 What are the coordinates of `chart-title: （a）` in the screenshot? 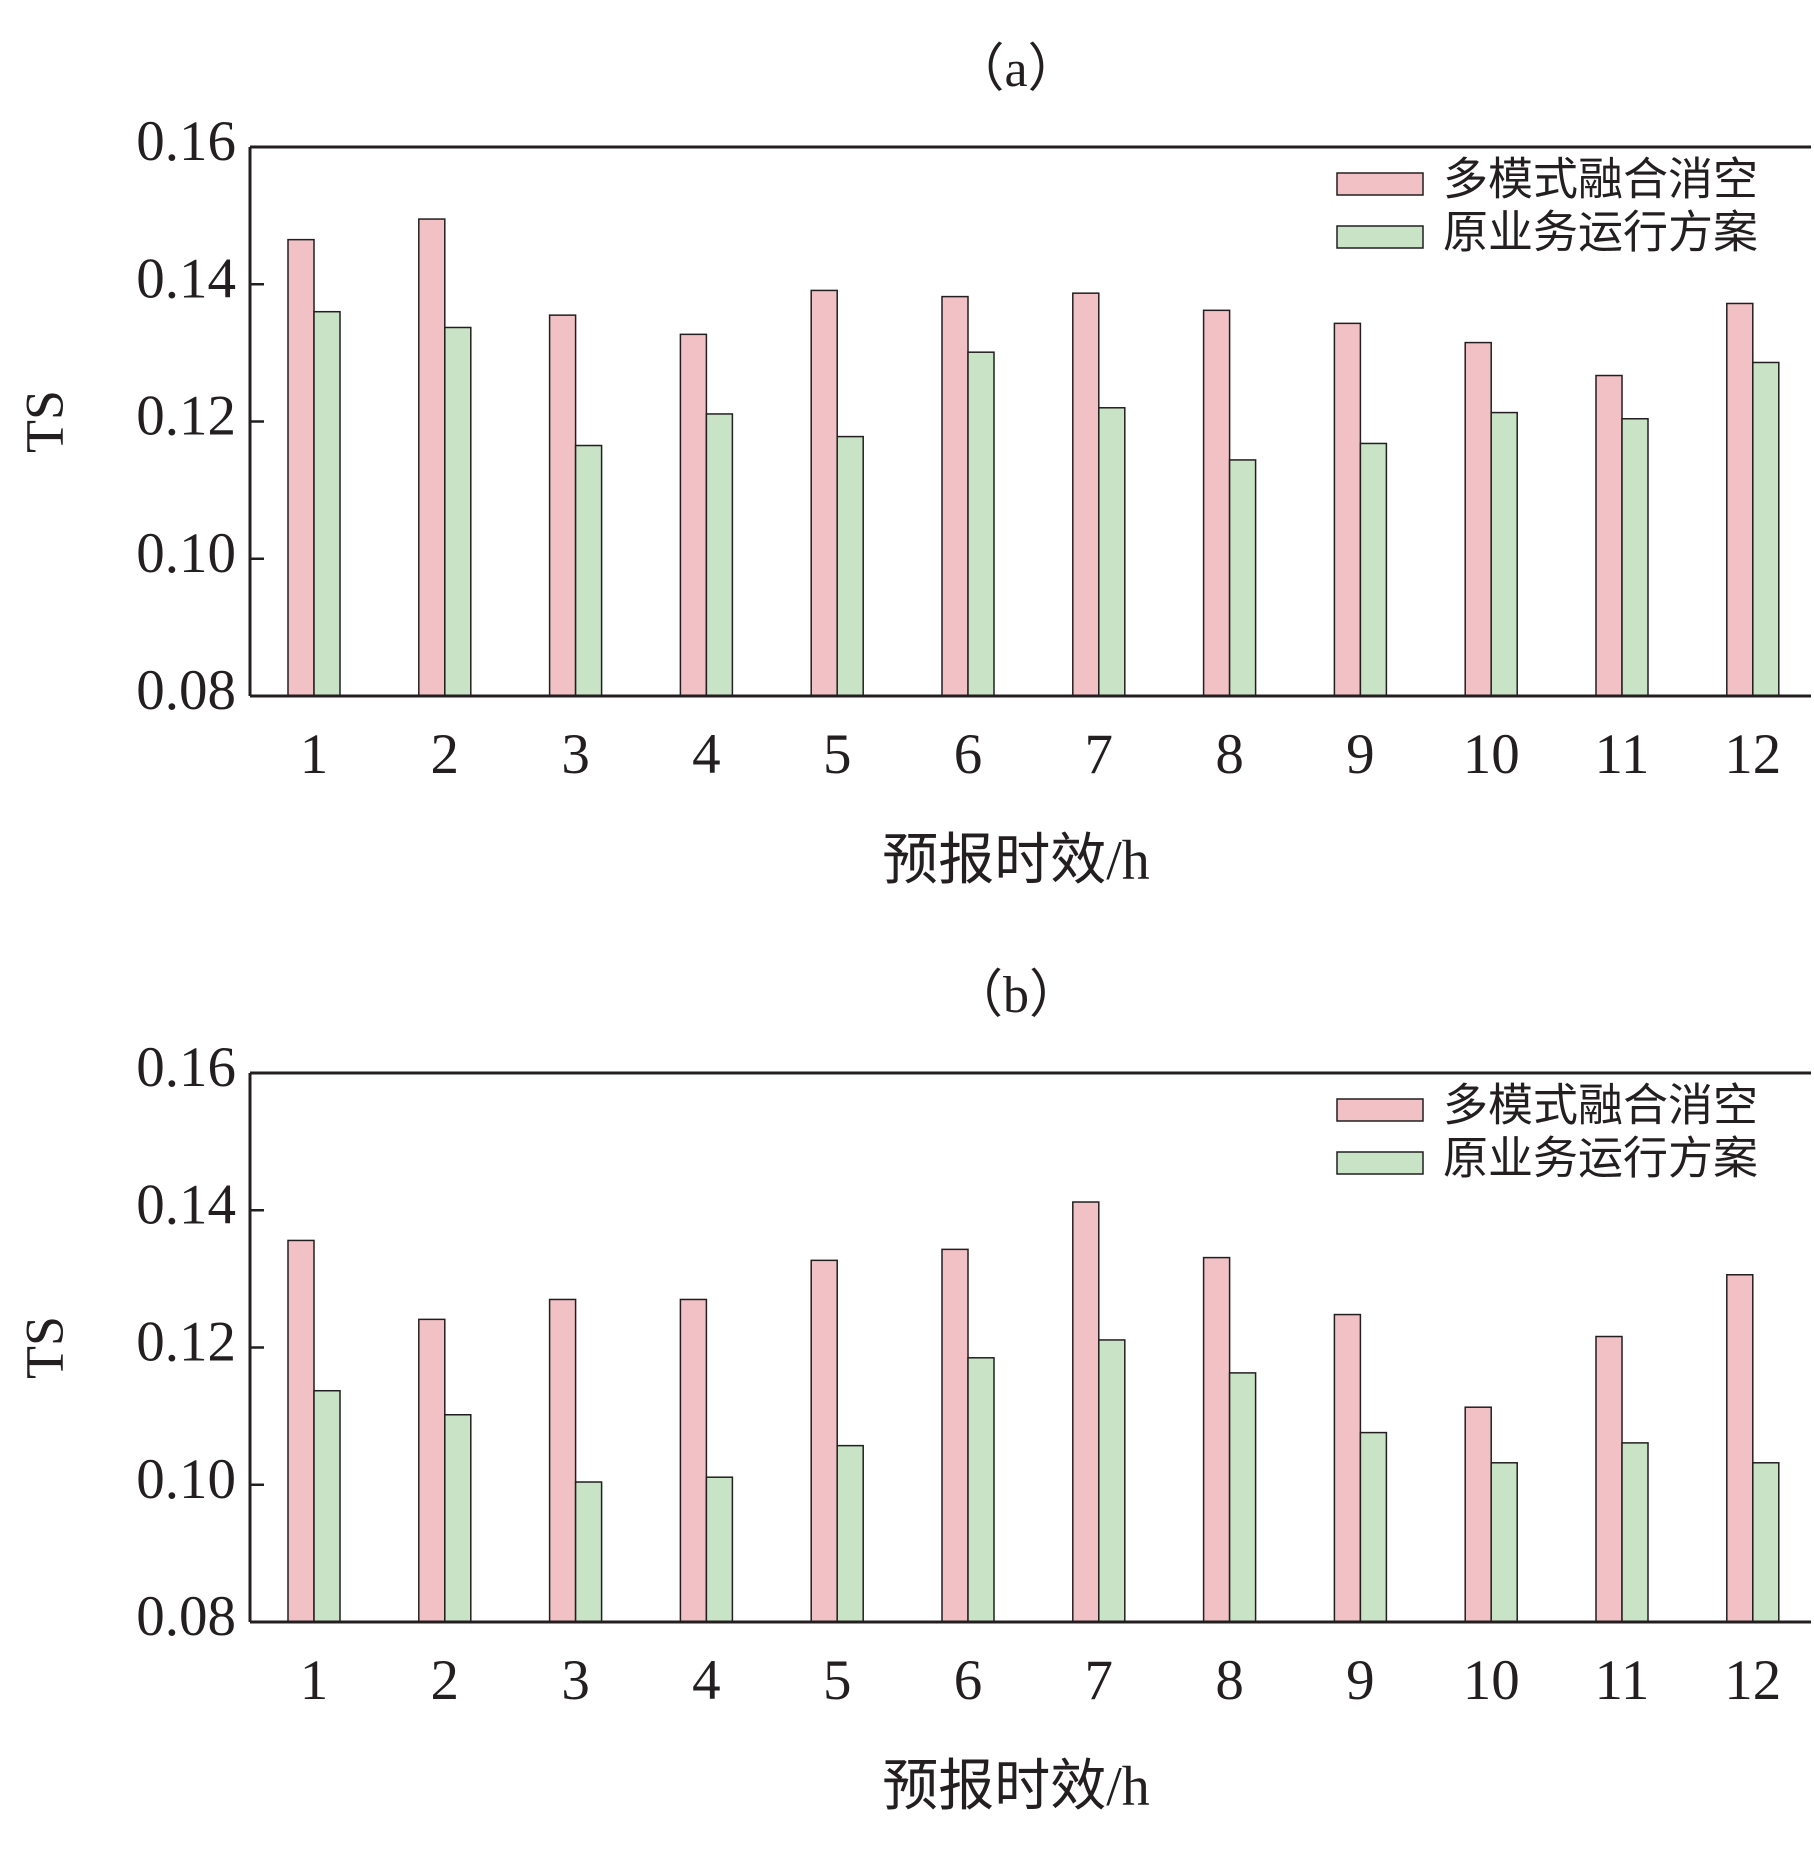 It's located at (1015, 69).